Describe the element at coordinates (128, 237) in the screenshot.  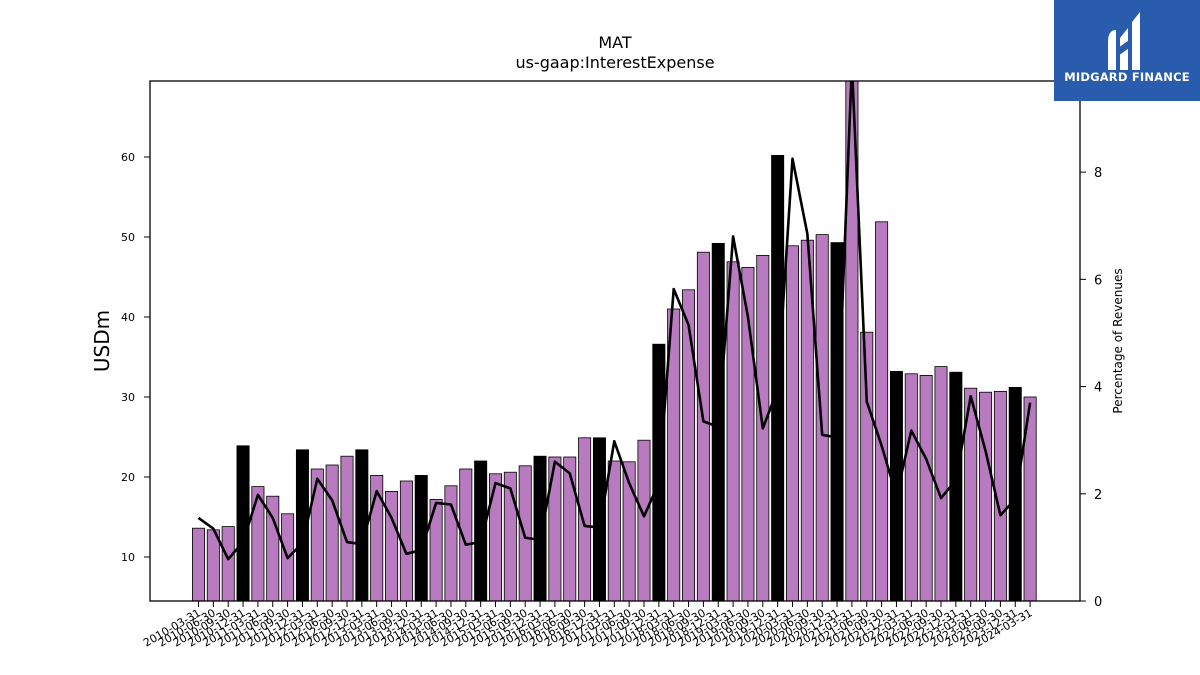
I see `y-tick-label: 50` at that location.